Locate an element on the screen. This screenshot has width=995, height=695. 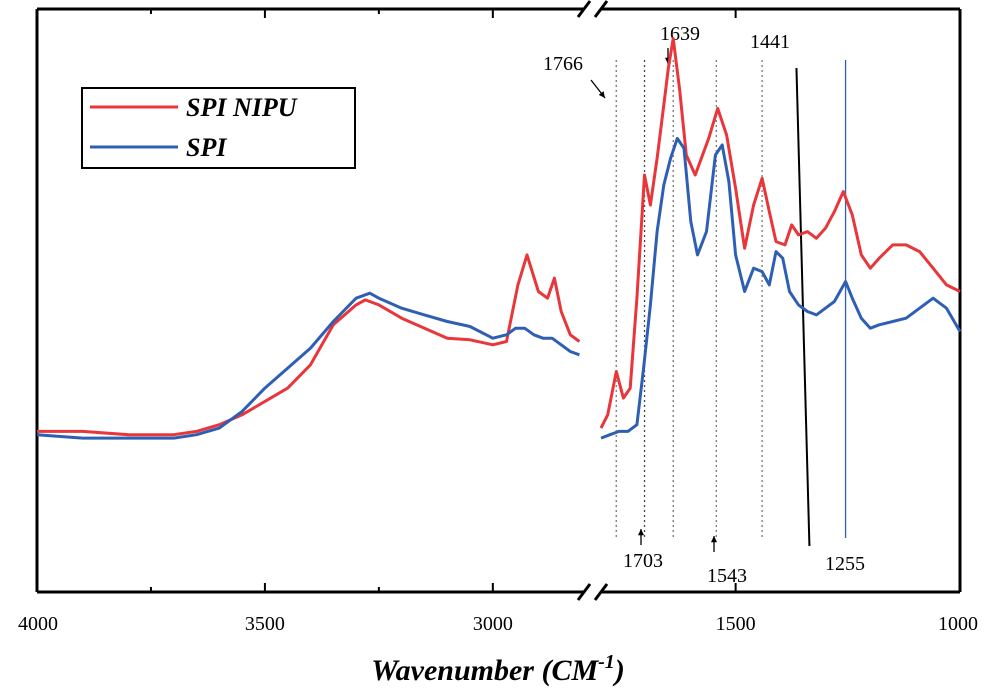
legend-box is located at coordinates (218, 128).